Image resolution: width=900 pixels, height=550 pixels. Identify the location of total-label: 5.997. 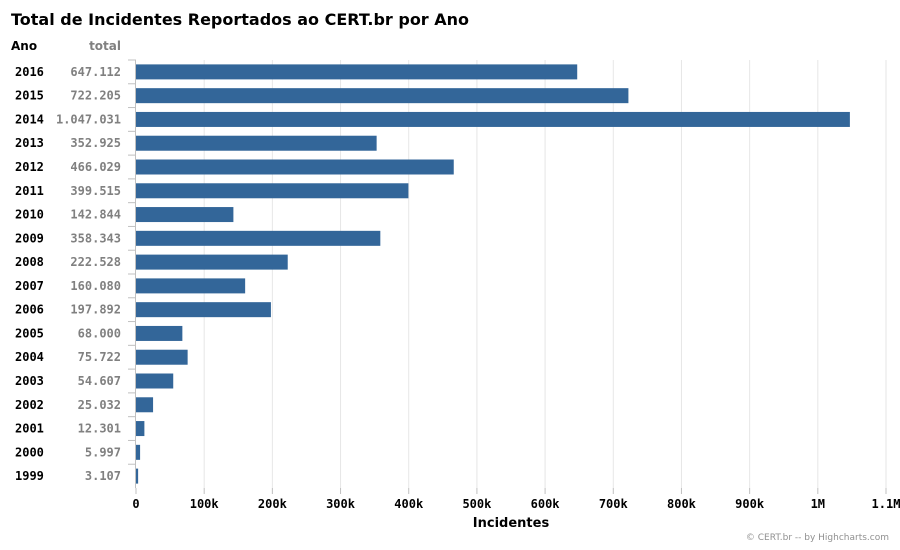
(103, 452).